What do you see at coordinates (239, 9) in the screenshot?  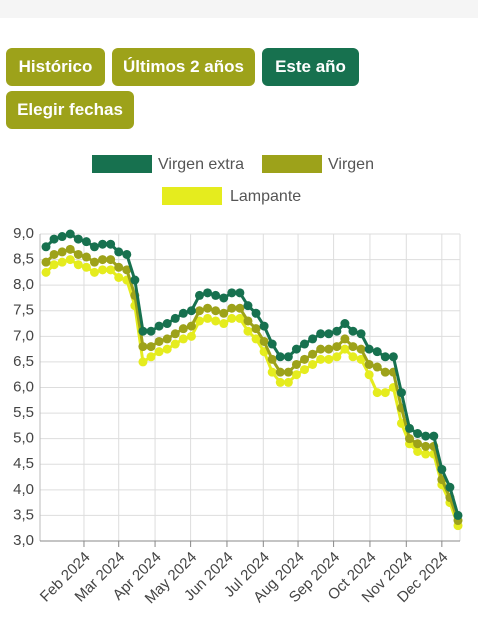 I see `top-bar` at bounding box center [239, 9].